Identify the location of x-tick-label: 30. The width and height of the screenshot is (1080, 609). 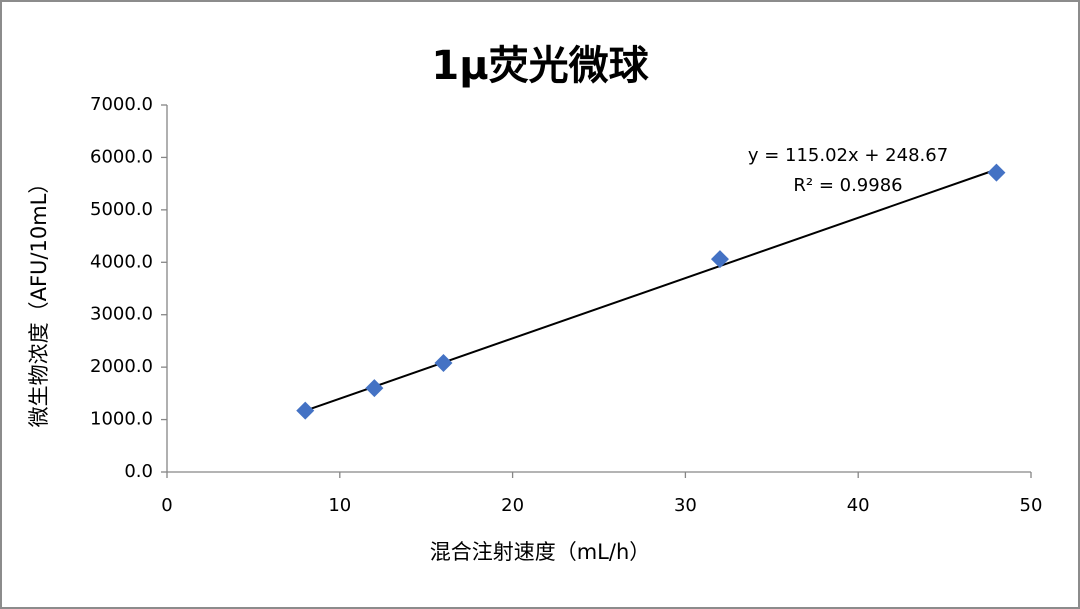
(685, 505).